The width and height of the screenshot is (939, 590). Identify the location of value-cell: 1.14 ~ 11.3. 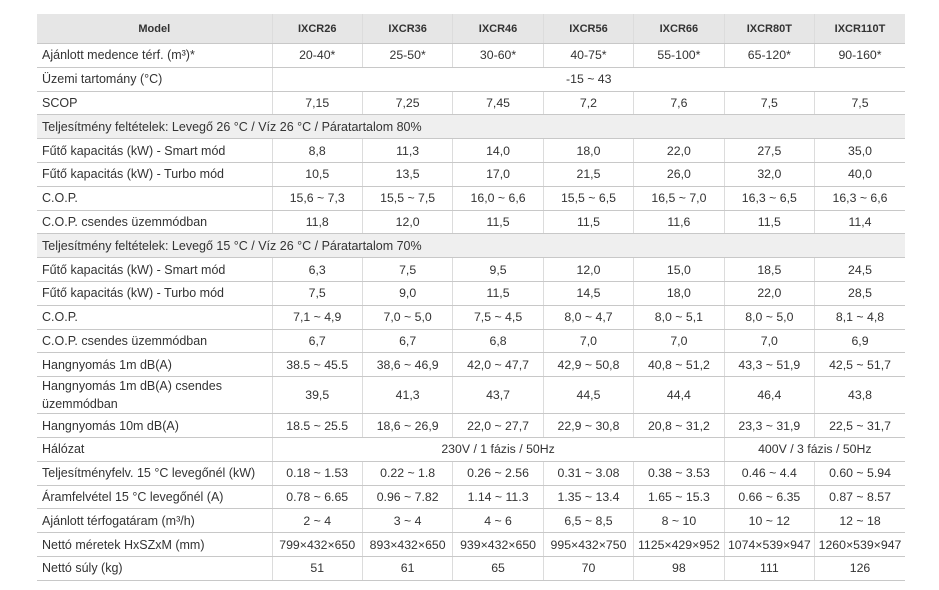
(498, 497).